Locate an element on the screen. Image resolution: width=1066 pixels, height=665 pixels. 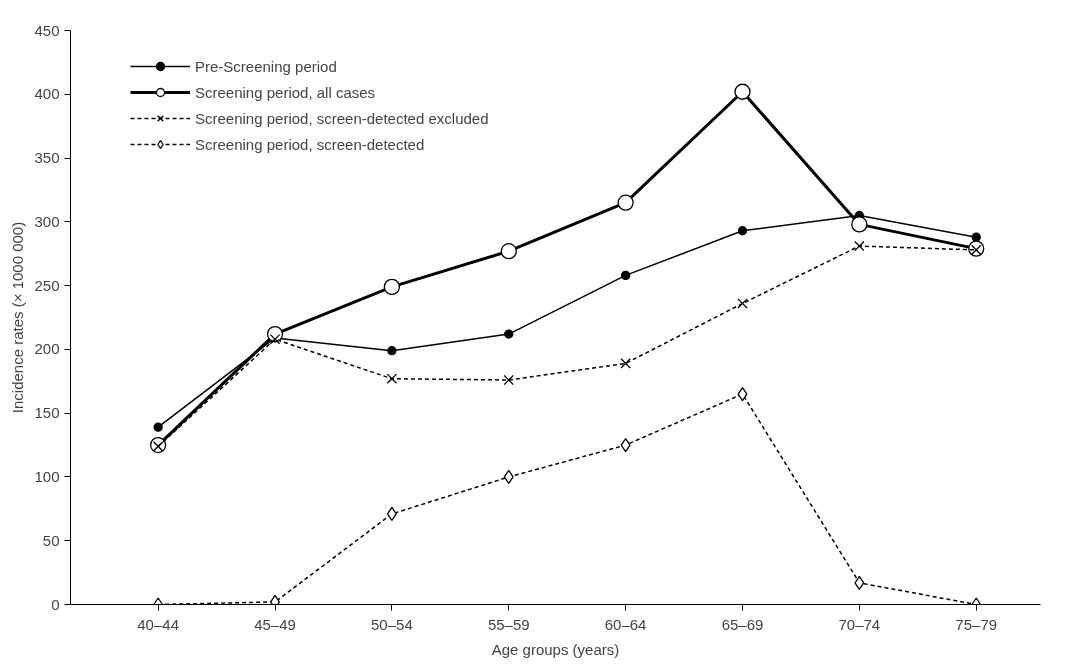
x-tick-label: 70–74 is located at coordinates (859, 624).